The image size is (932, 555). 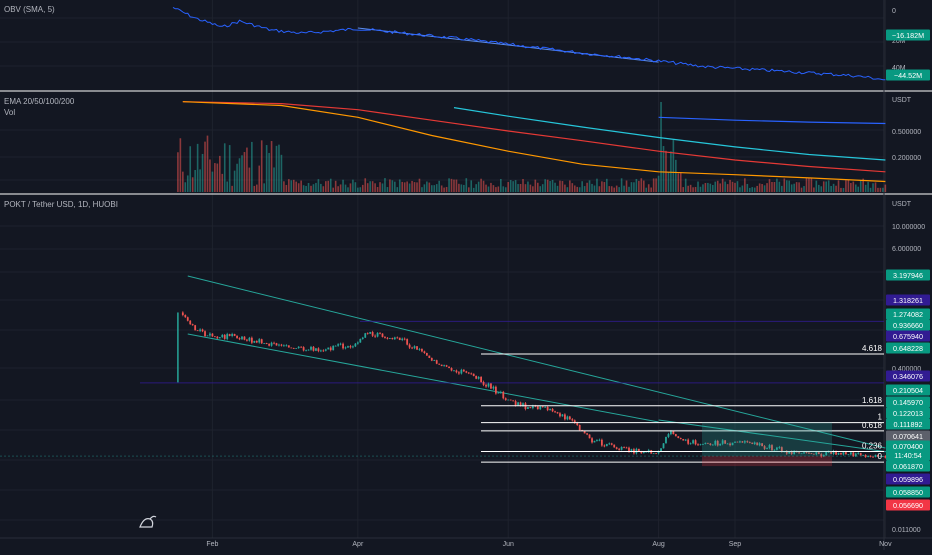 I want to click on price-badge-label: 0.070641, so click(x=908, y=436).